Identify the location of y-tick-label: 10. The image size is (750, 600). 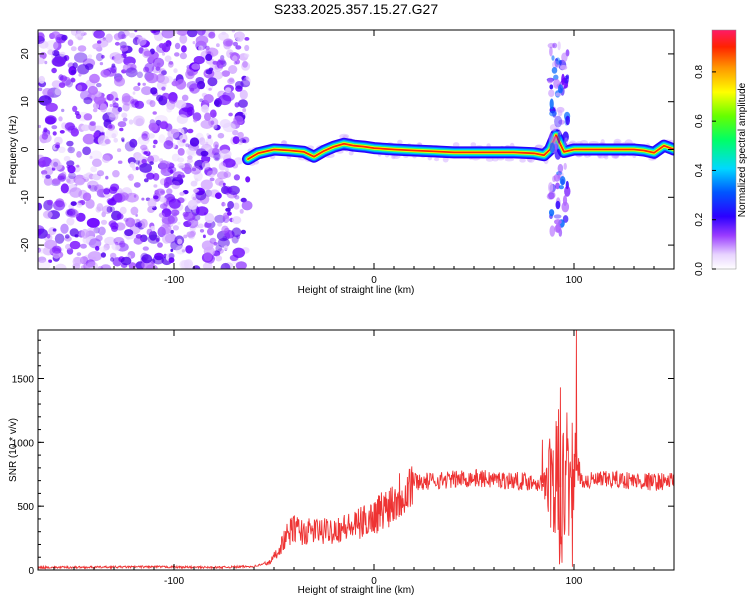
(25, 102).